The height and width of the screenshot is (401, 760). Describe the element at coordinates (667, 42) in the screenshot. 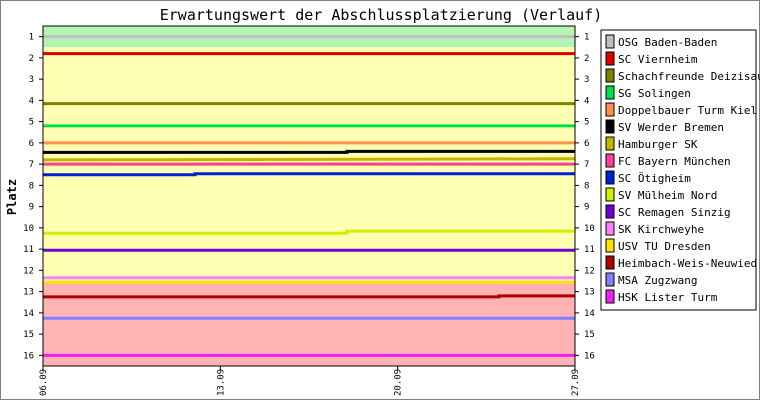

I see `legend-label-0: OSG Baden-Baden` at that location.